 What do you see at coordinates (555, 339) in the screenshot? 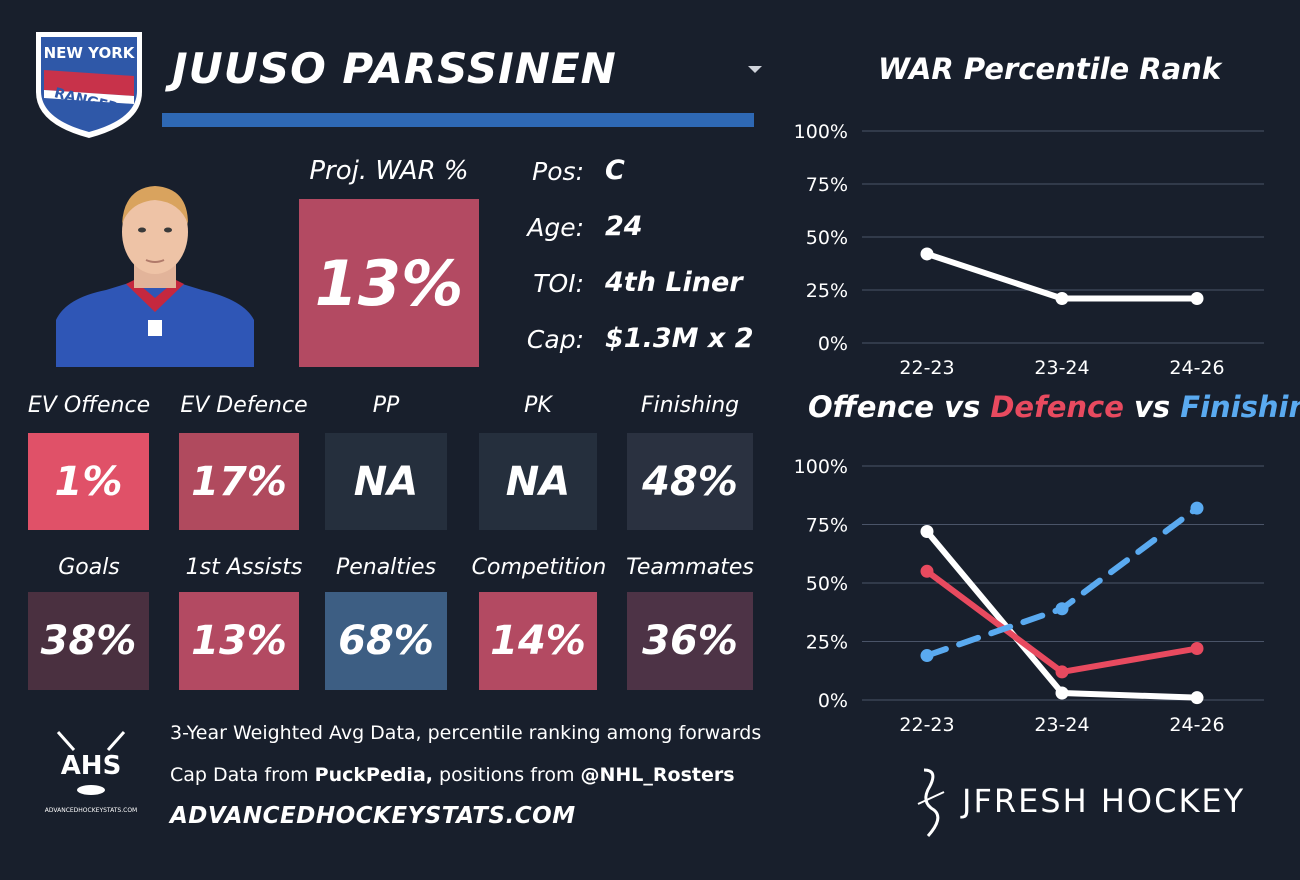
I see `cap-label: Cap:` at bounding box center [555, 339].